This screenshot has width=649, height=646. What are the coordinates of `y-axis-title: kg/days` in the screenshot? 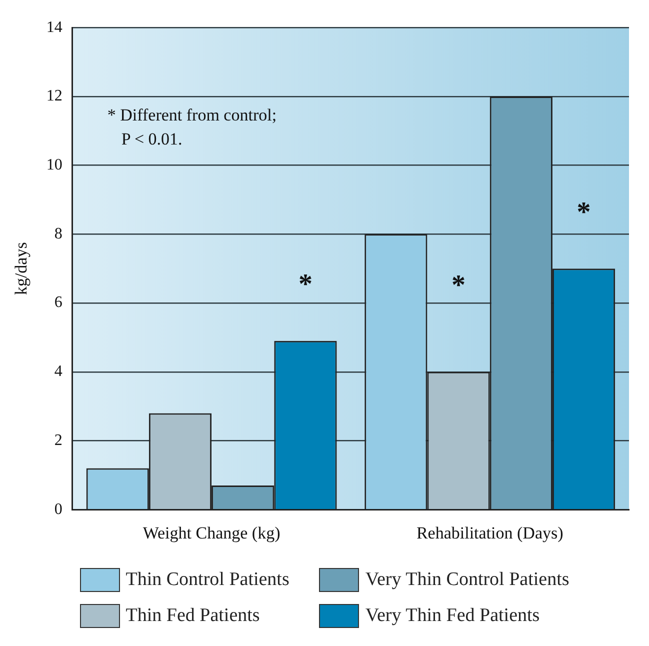 It's located at (21, 269).